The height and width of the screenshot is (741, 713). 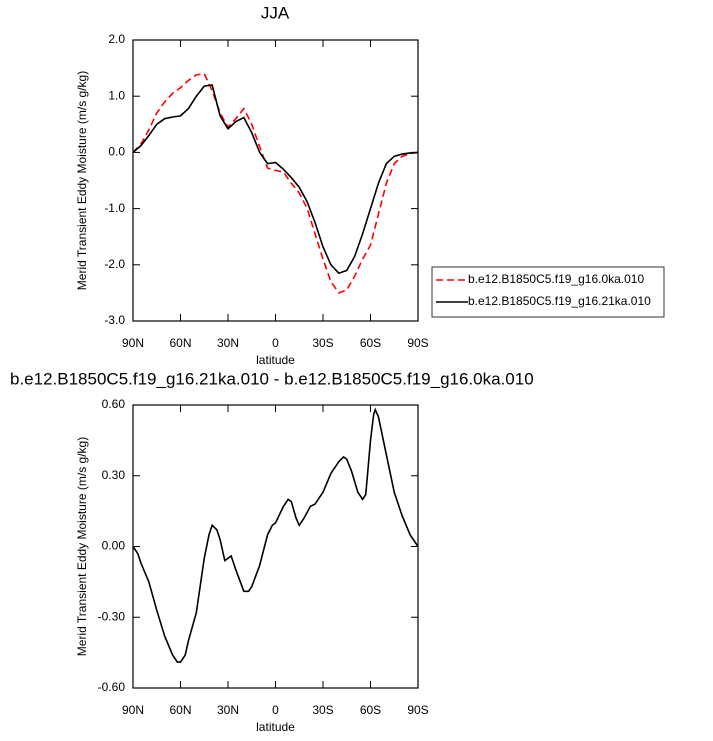 What do you see at coordinates (548, 292) in the screenshot?
I see `legend-box` at bounding box center [548, 292].